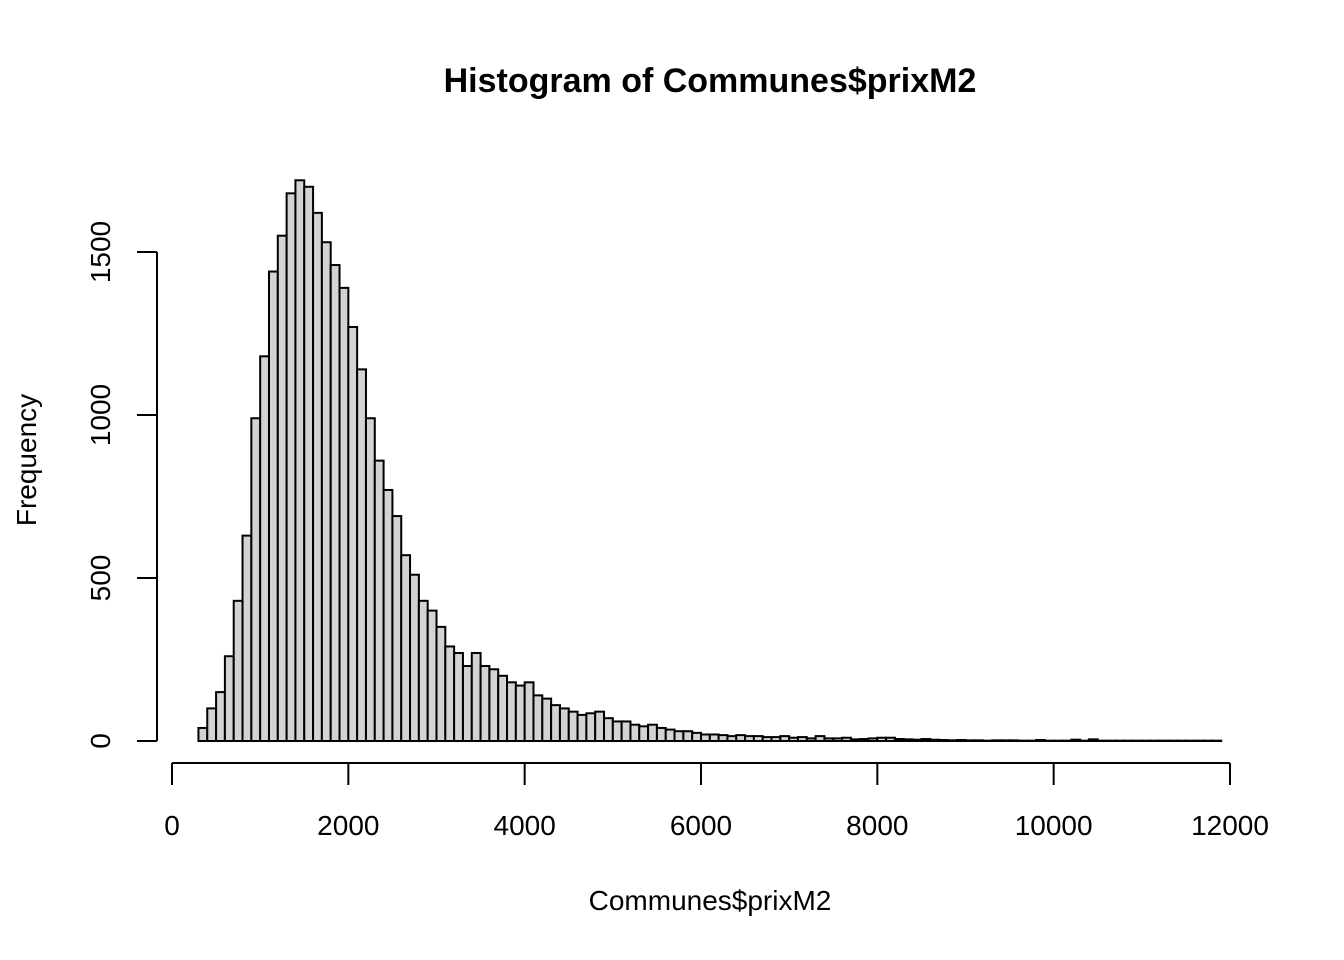 The image size is (1344, 960). I want to click on y-tick-label: 1500, so click(100, 252).